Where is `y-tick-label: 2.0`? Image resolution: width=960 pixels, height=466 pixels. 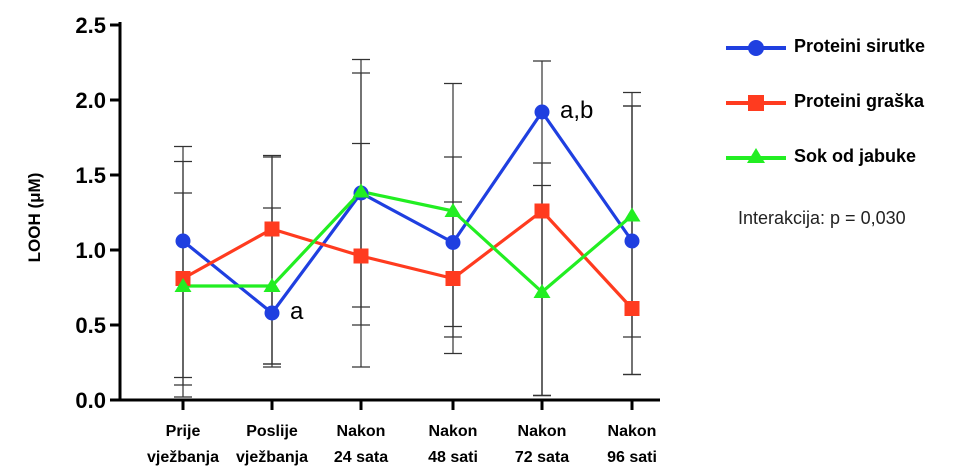
y-tick-label: 2.0 is located at coordinates (90, 100).